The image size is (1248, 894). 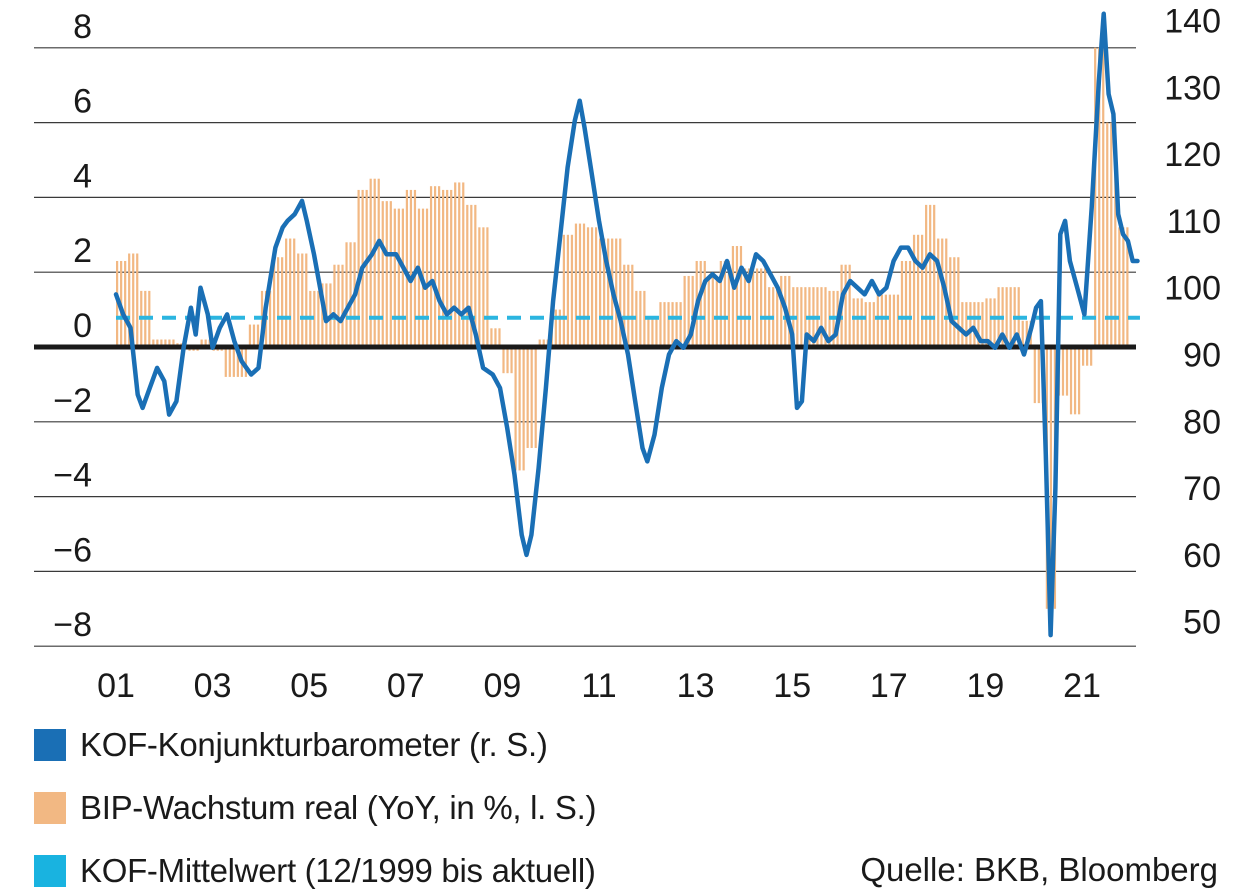 I want to click on legend-label-kof-barometer: KOF-Konjunkturbarometer (r. S.), so click(x=314, y=744).